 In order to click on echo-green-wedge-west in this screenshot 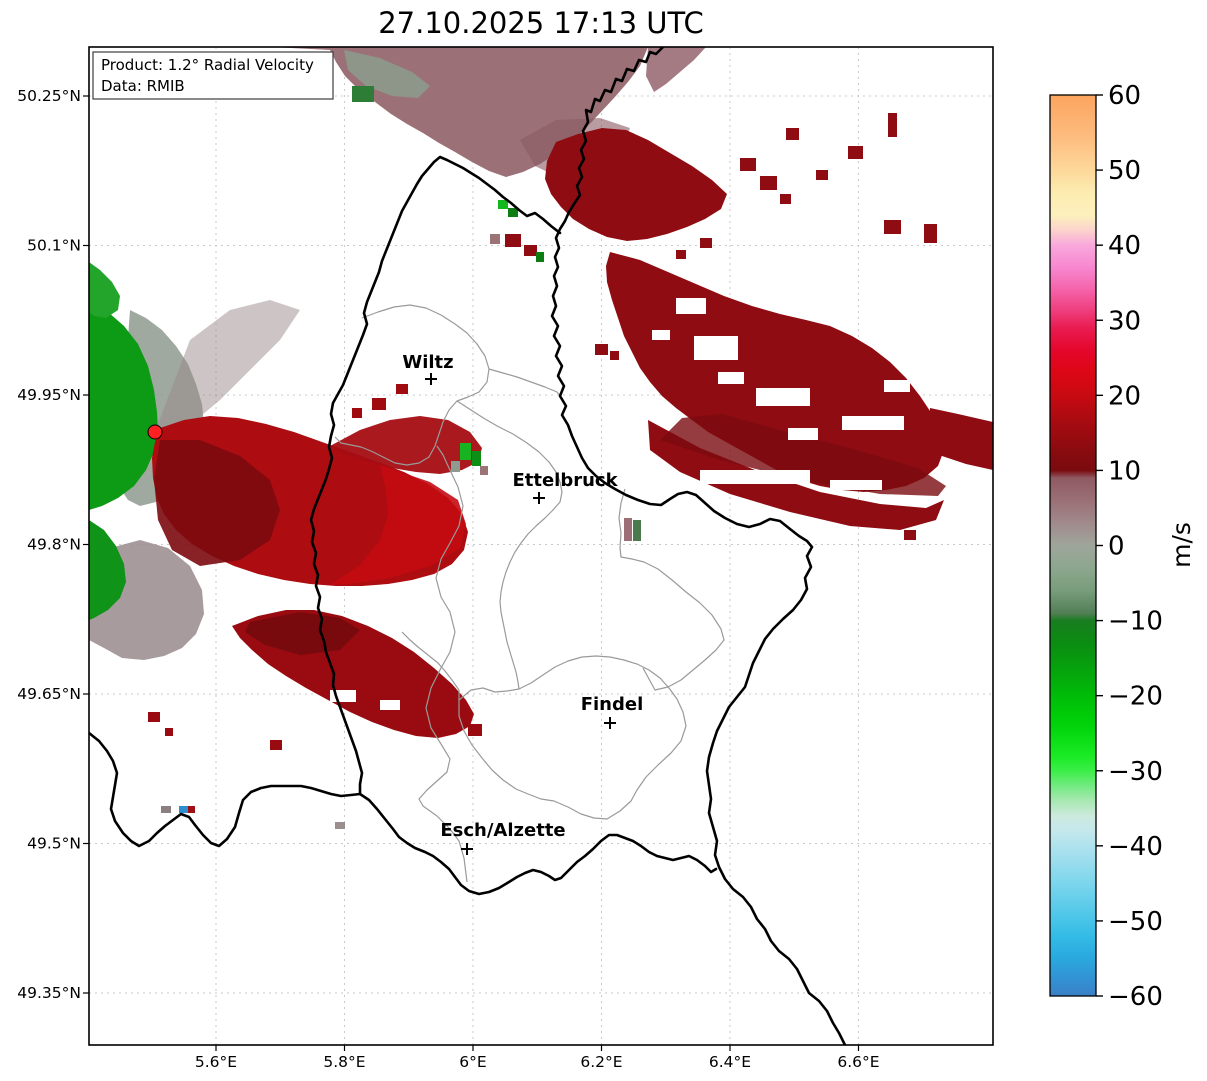, I will do `click(123, 406)`.